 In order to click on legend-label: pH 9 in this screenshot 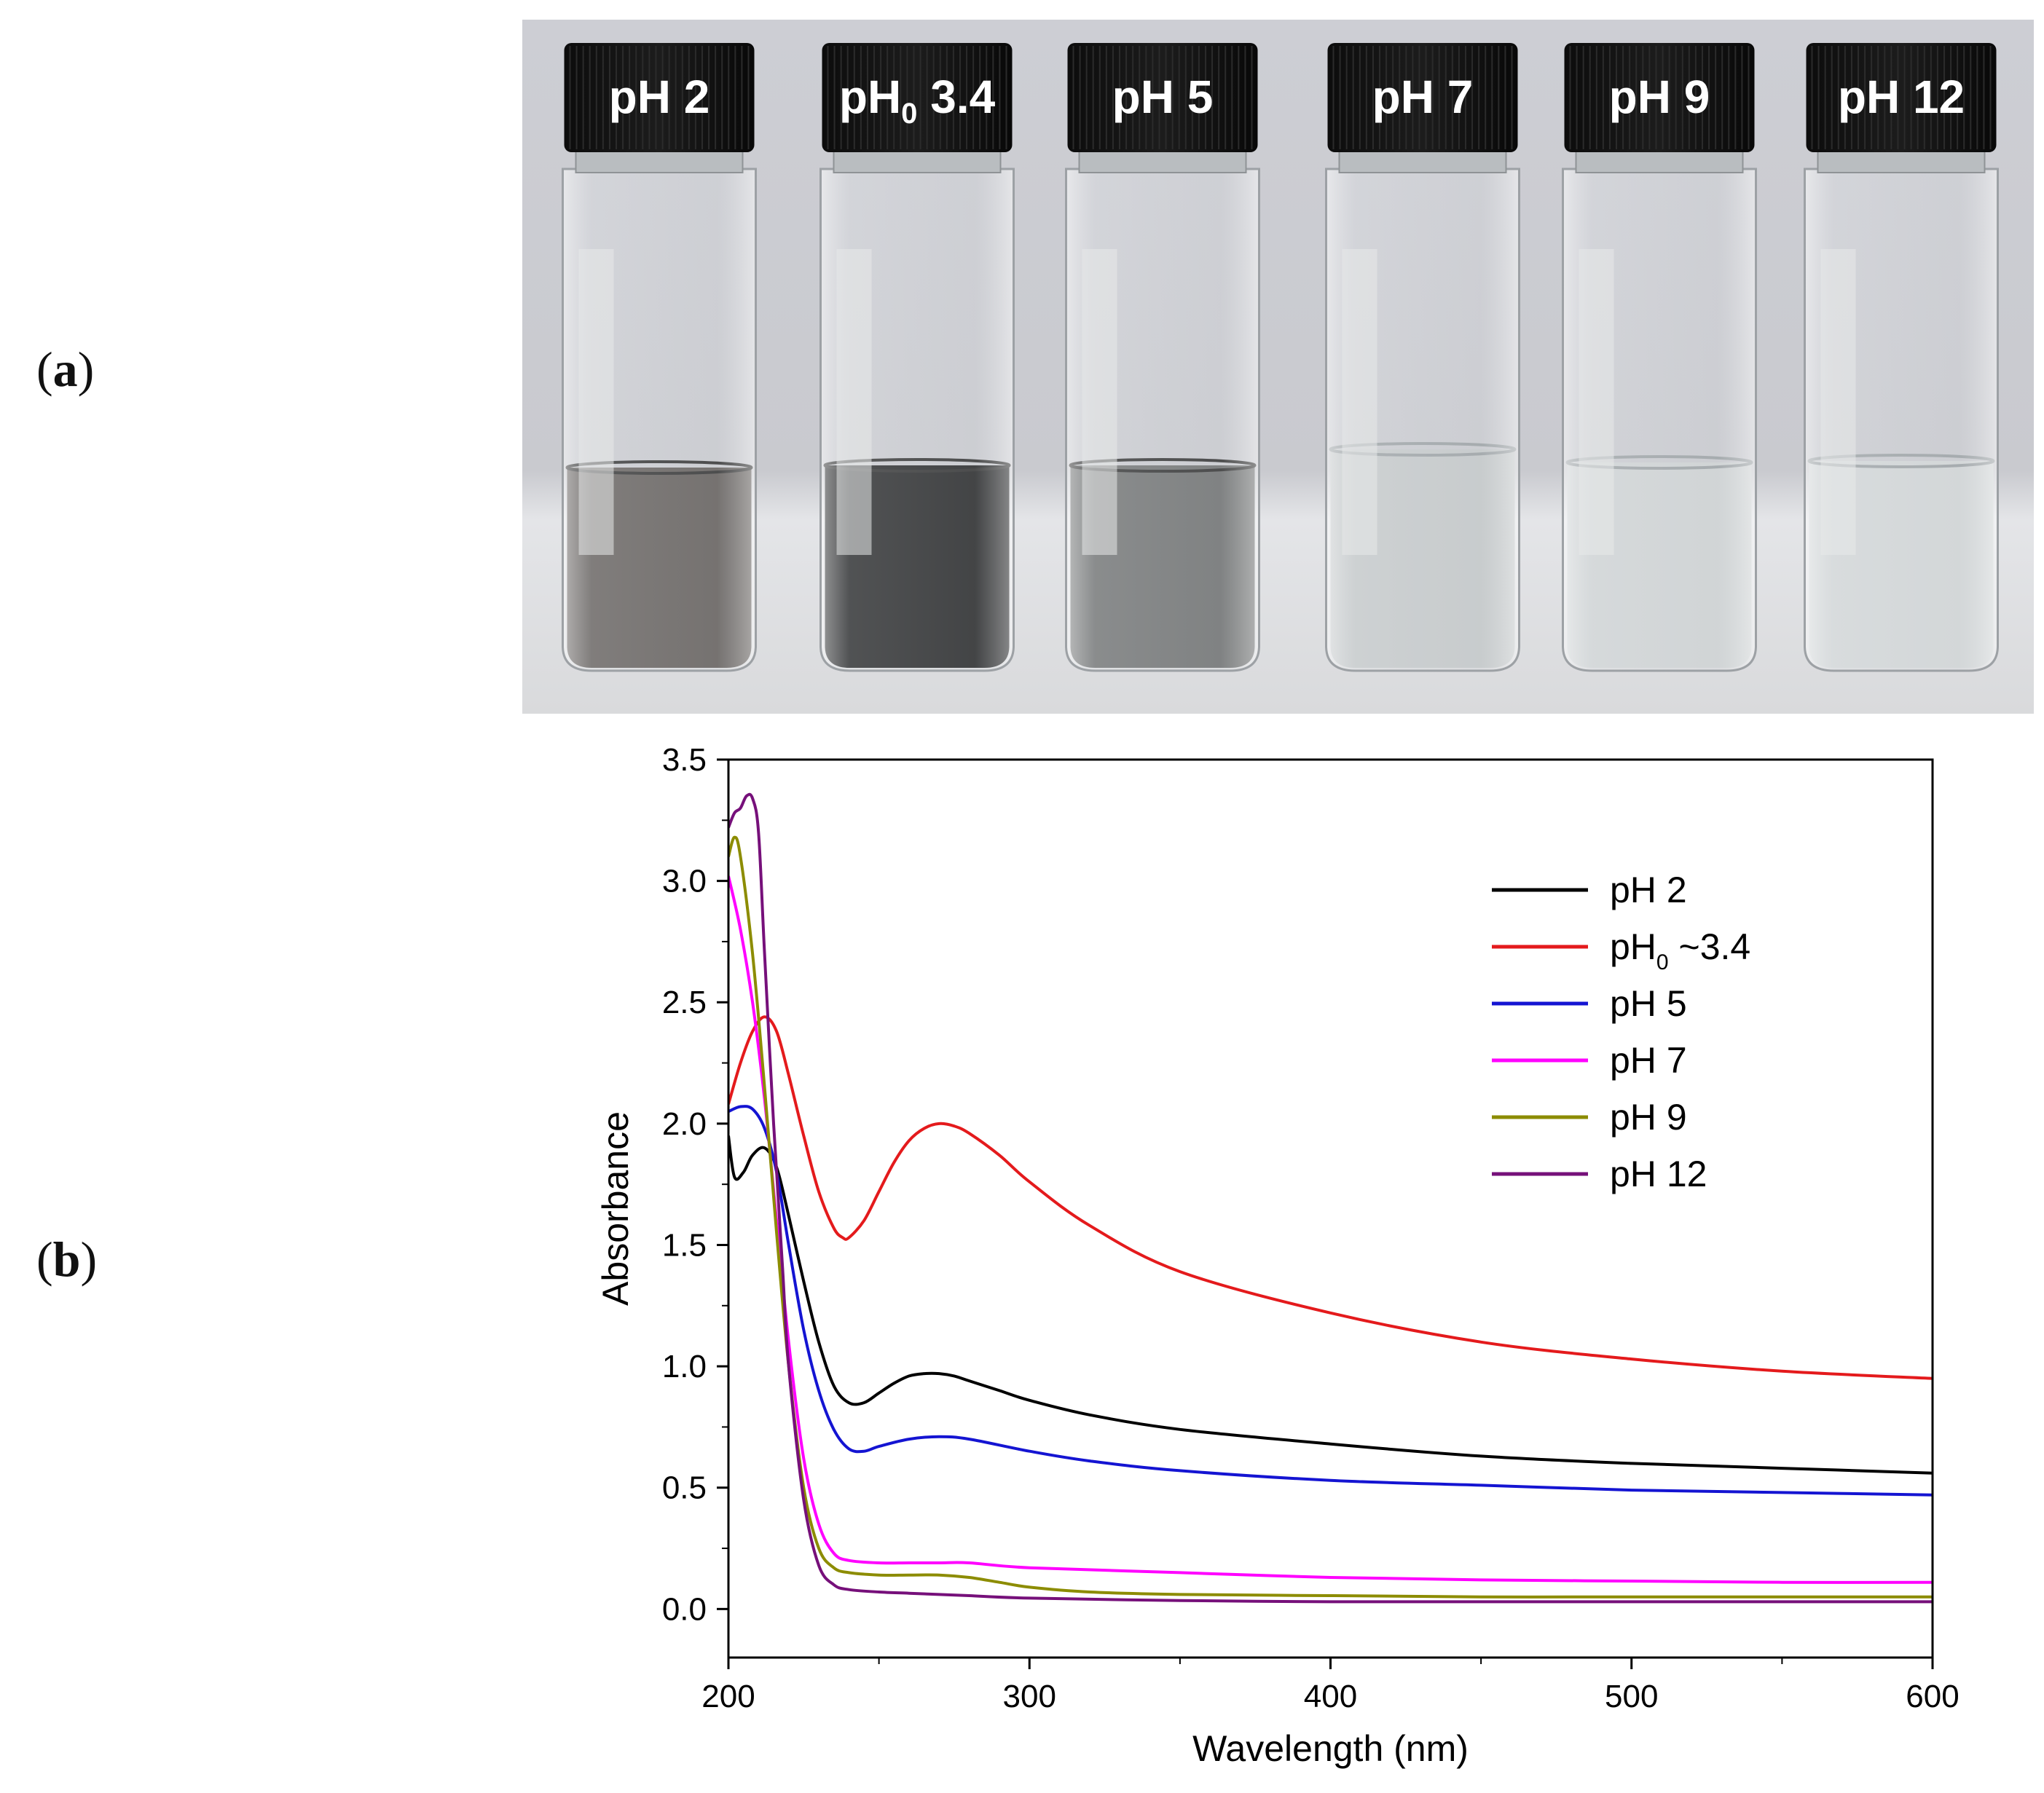, I will do `click(1648, 1118)`.